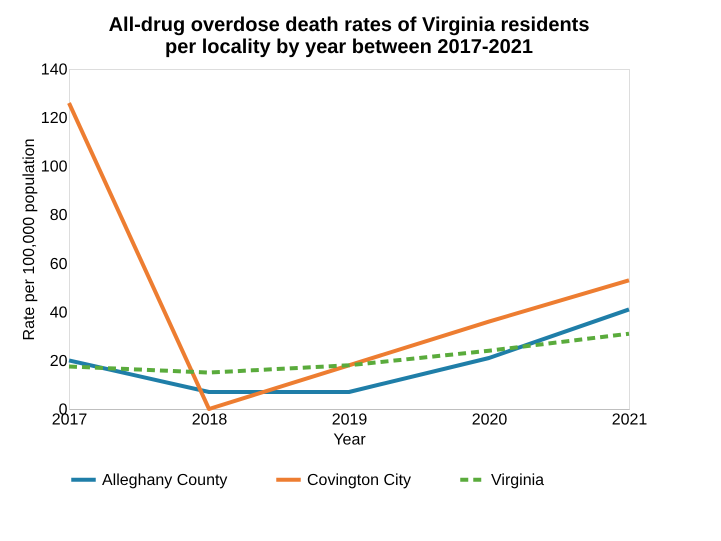  I want to click on x-axis-title: Year, so click(349, 440).